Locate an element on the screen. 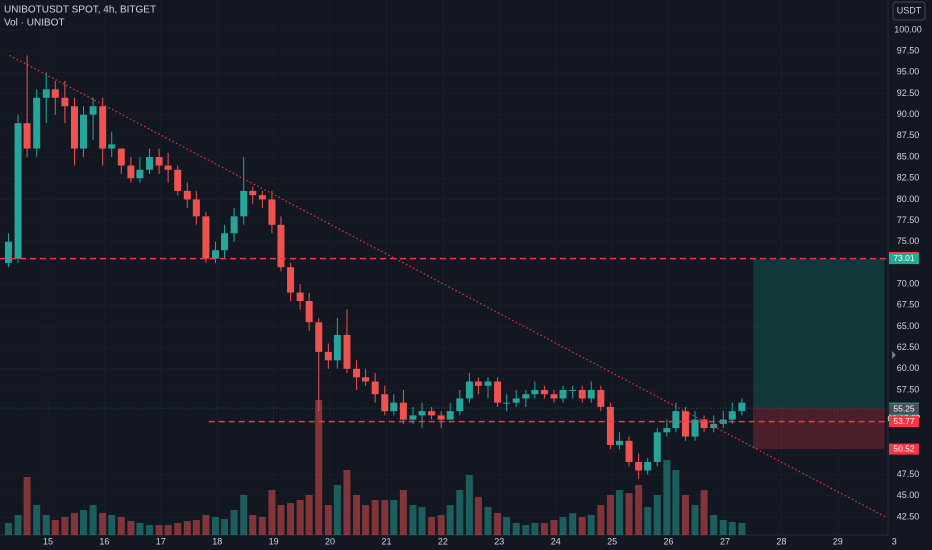  x-tick-label: 18 is located at coordinates (217, 541).